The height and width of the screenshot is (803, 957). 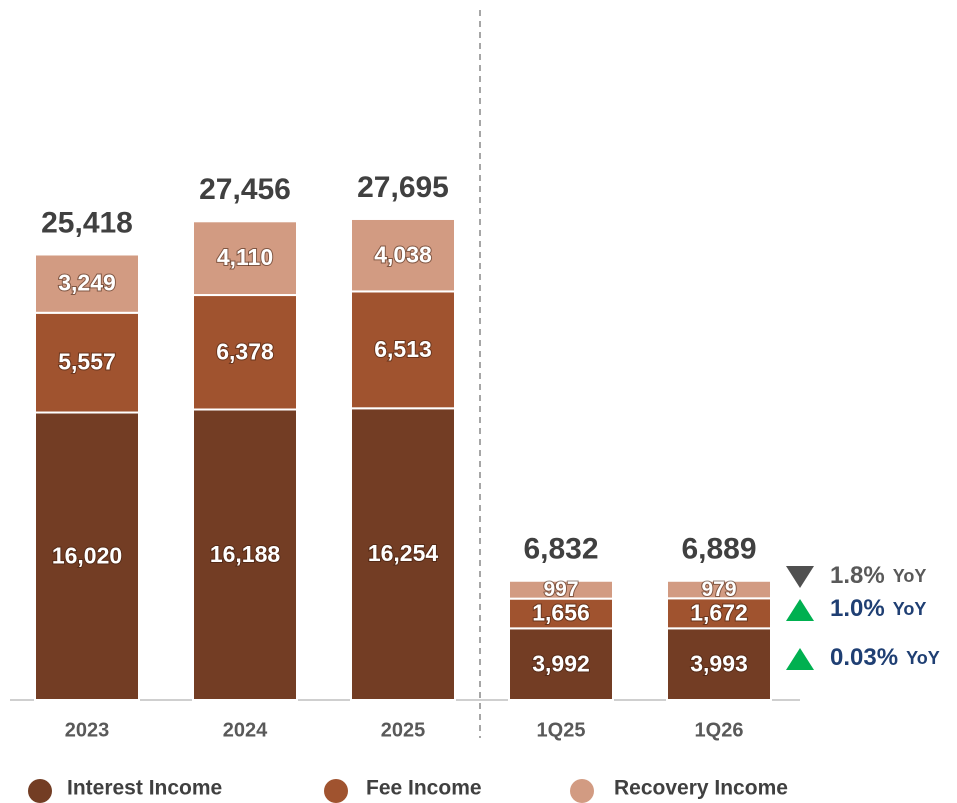 I want to click on yoy-annotation: 1.8% YoY, so click(x=878, y=575).